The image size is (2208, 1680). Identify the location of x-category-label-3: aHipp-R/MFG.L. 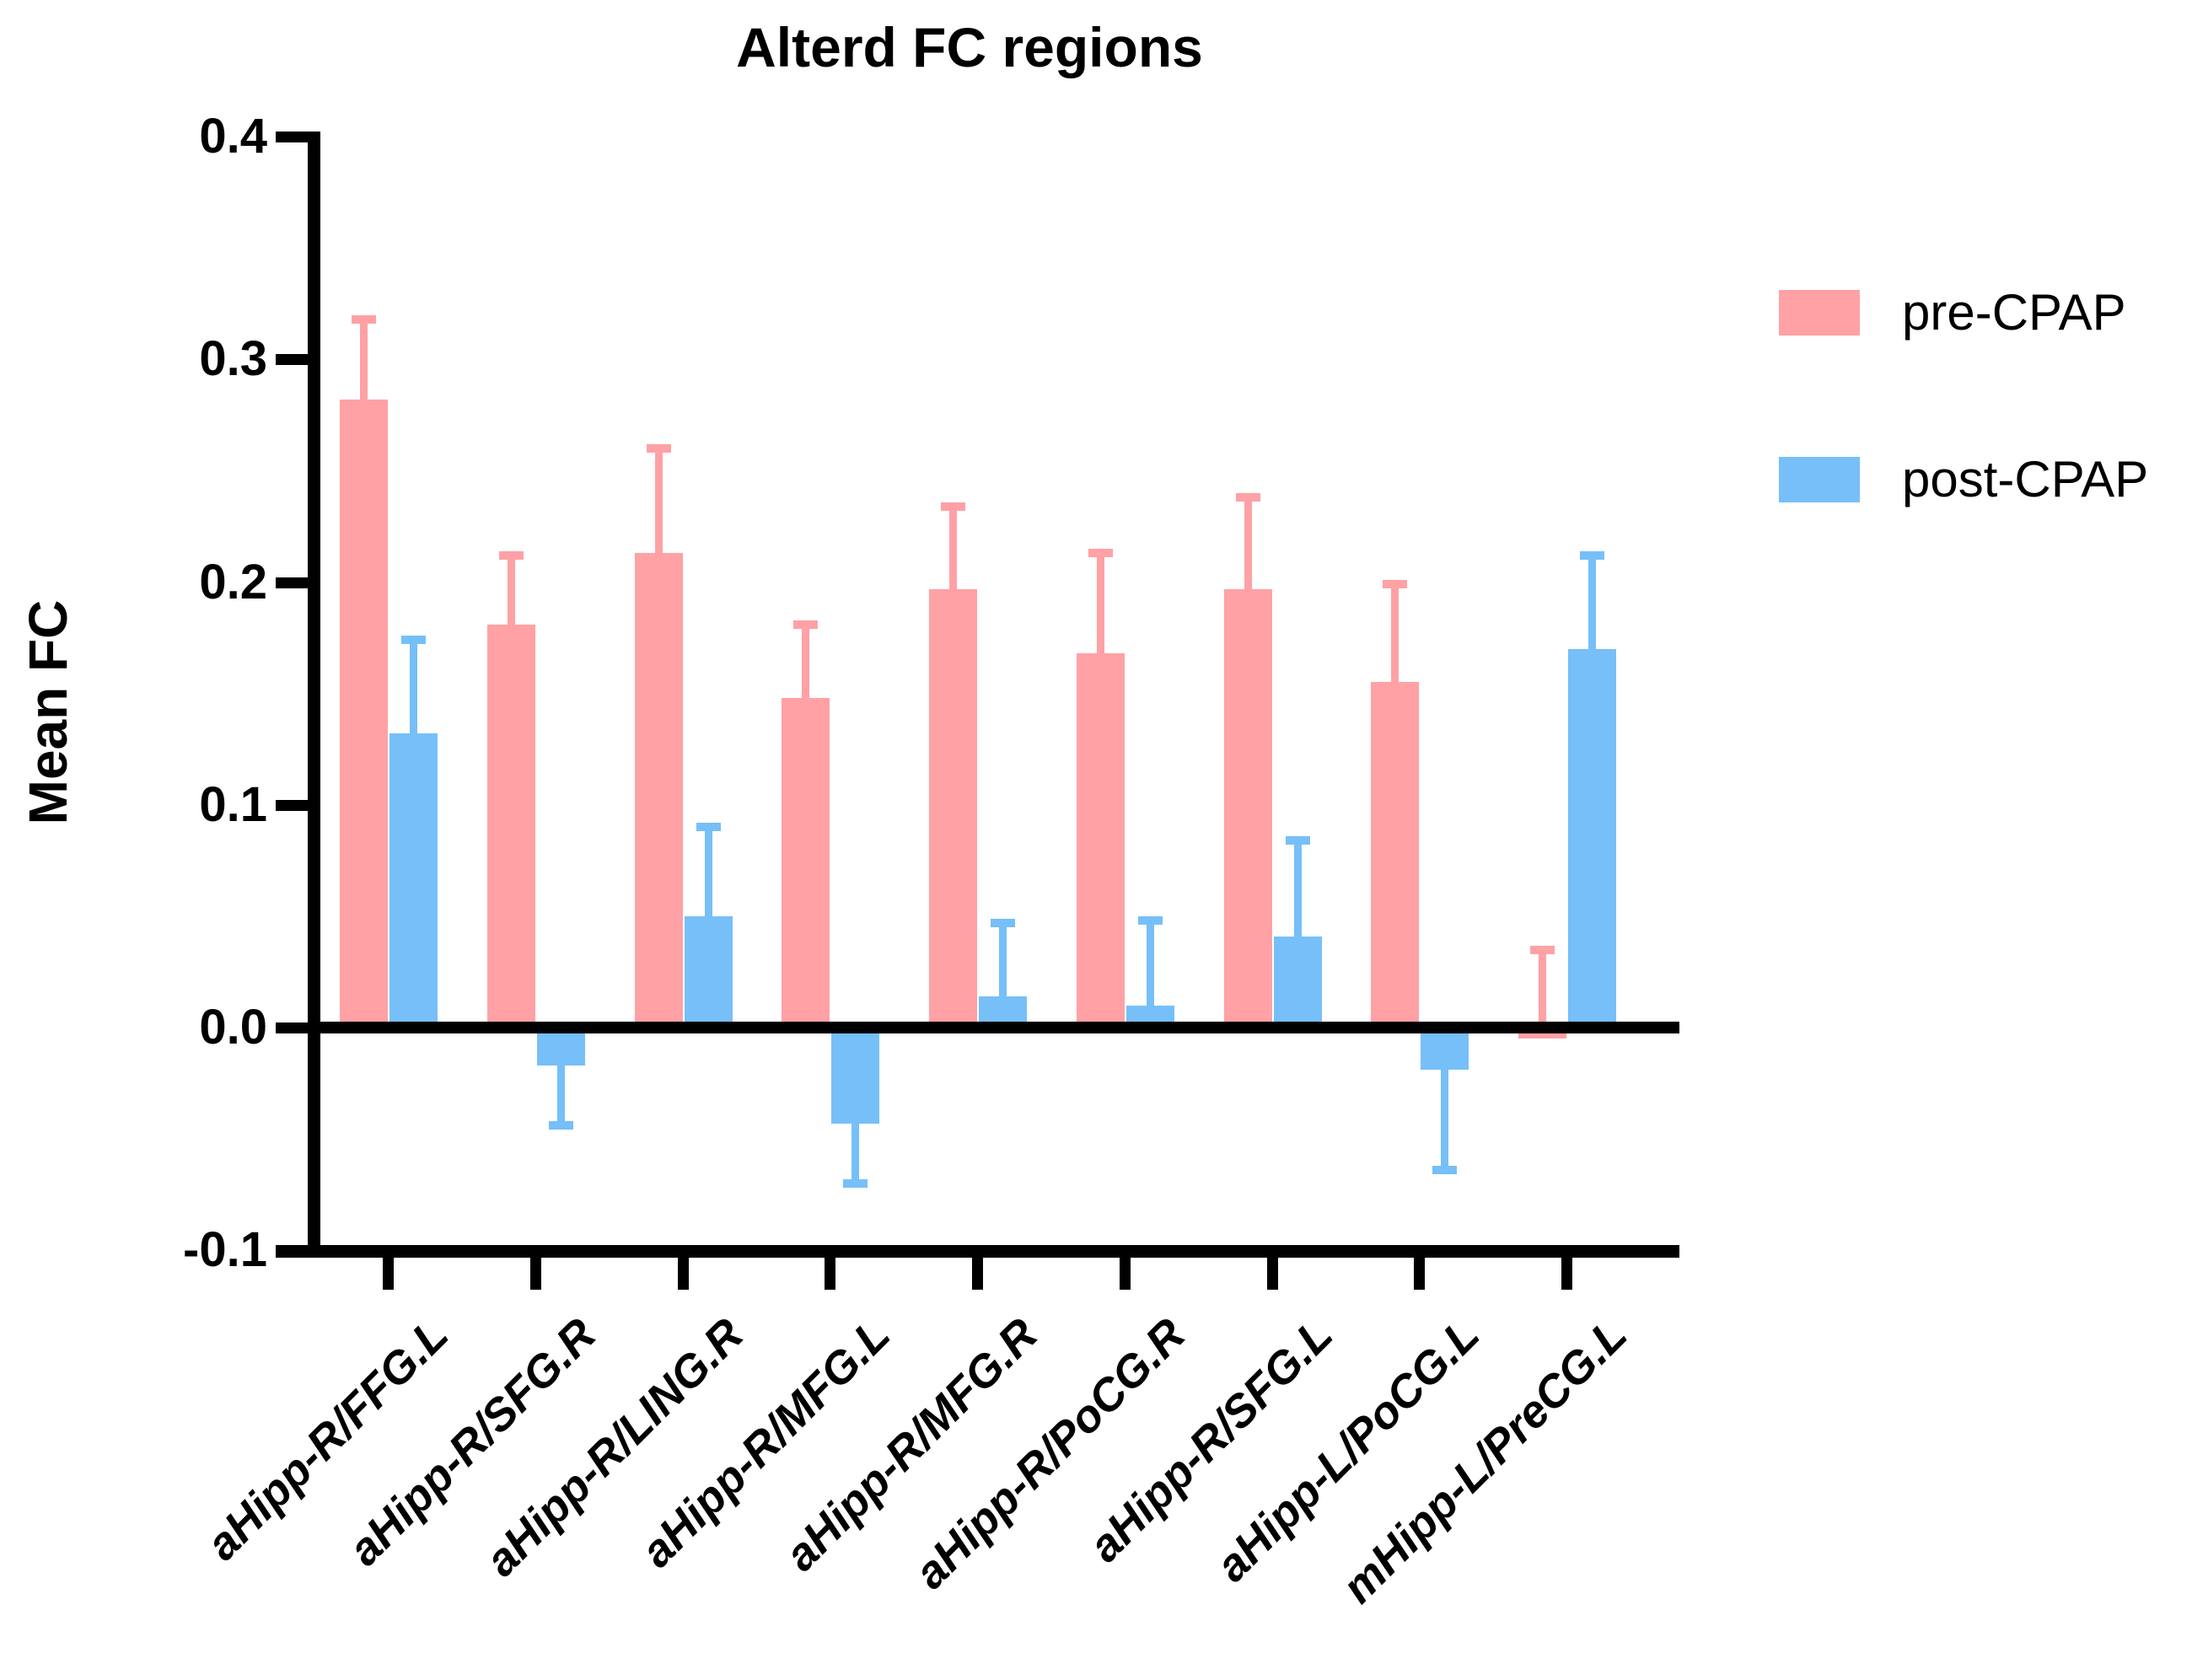
(765, 1442).